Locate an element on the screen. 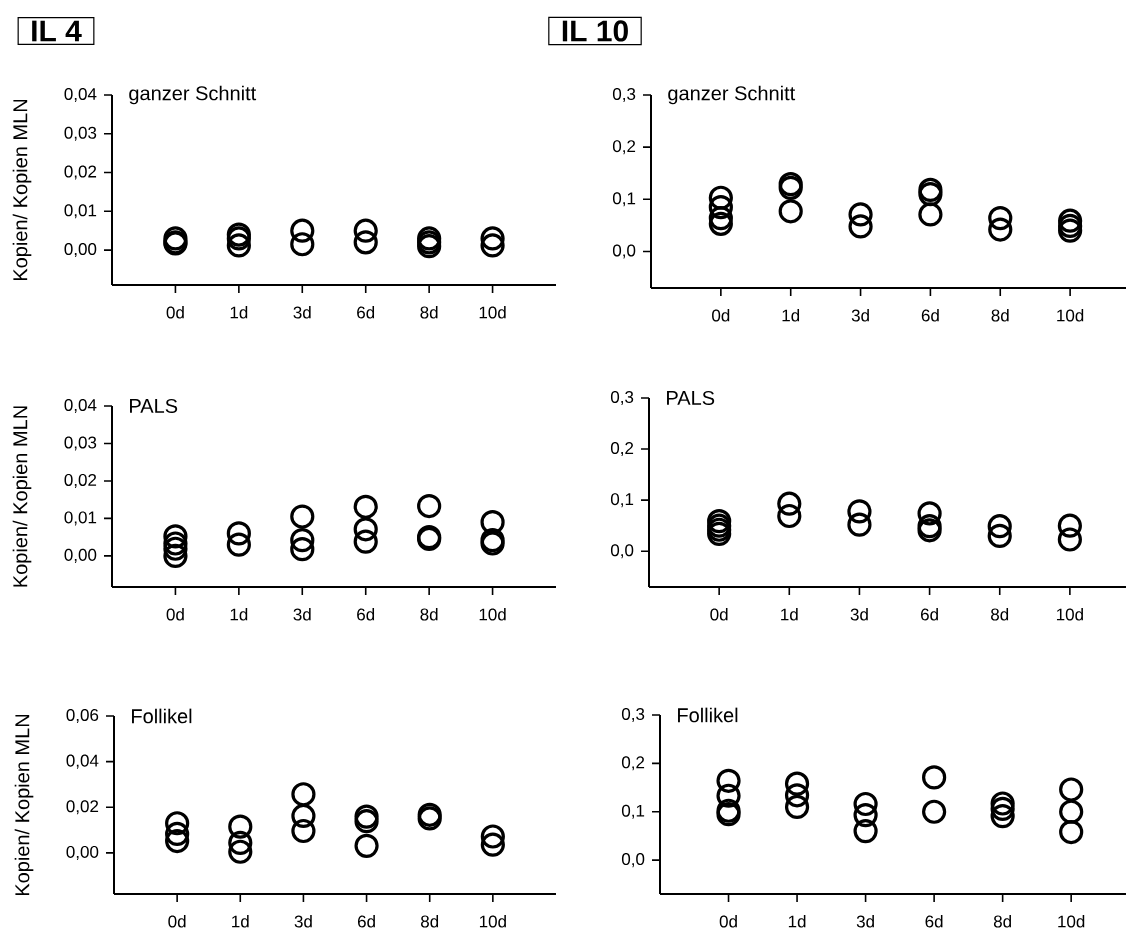  y-tick-label: 0,06 is located at coordinates (82, 715).